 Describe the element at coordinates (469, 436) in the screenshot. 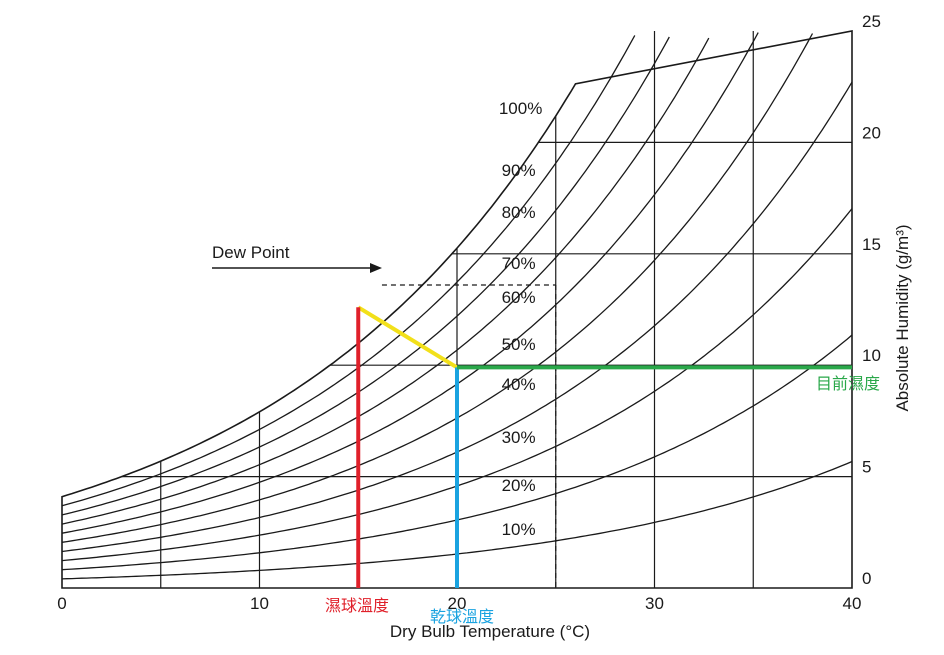

I see `dashed-guides` at that location.